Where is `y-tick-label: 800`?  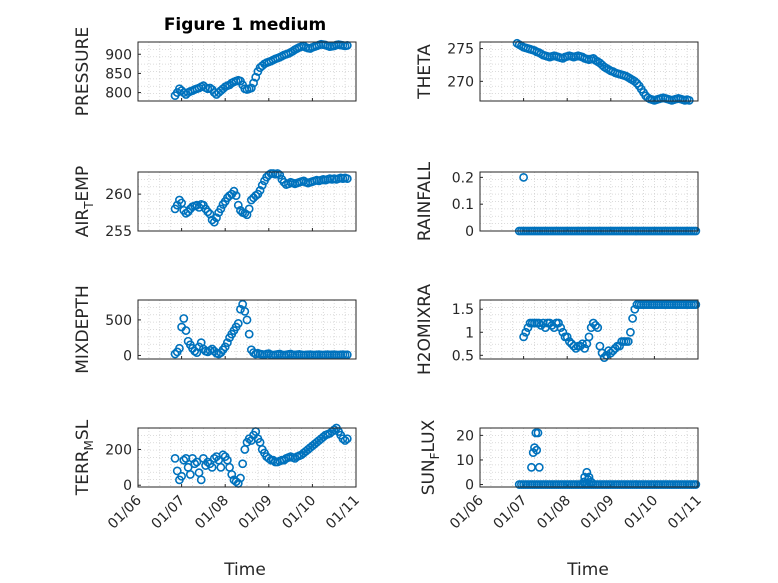 y-tick-label: 800 is located at coordinates (118, 94).